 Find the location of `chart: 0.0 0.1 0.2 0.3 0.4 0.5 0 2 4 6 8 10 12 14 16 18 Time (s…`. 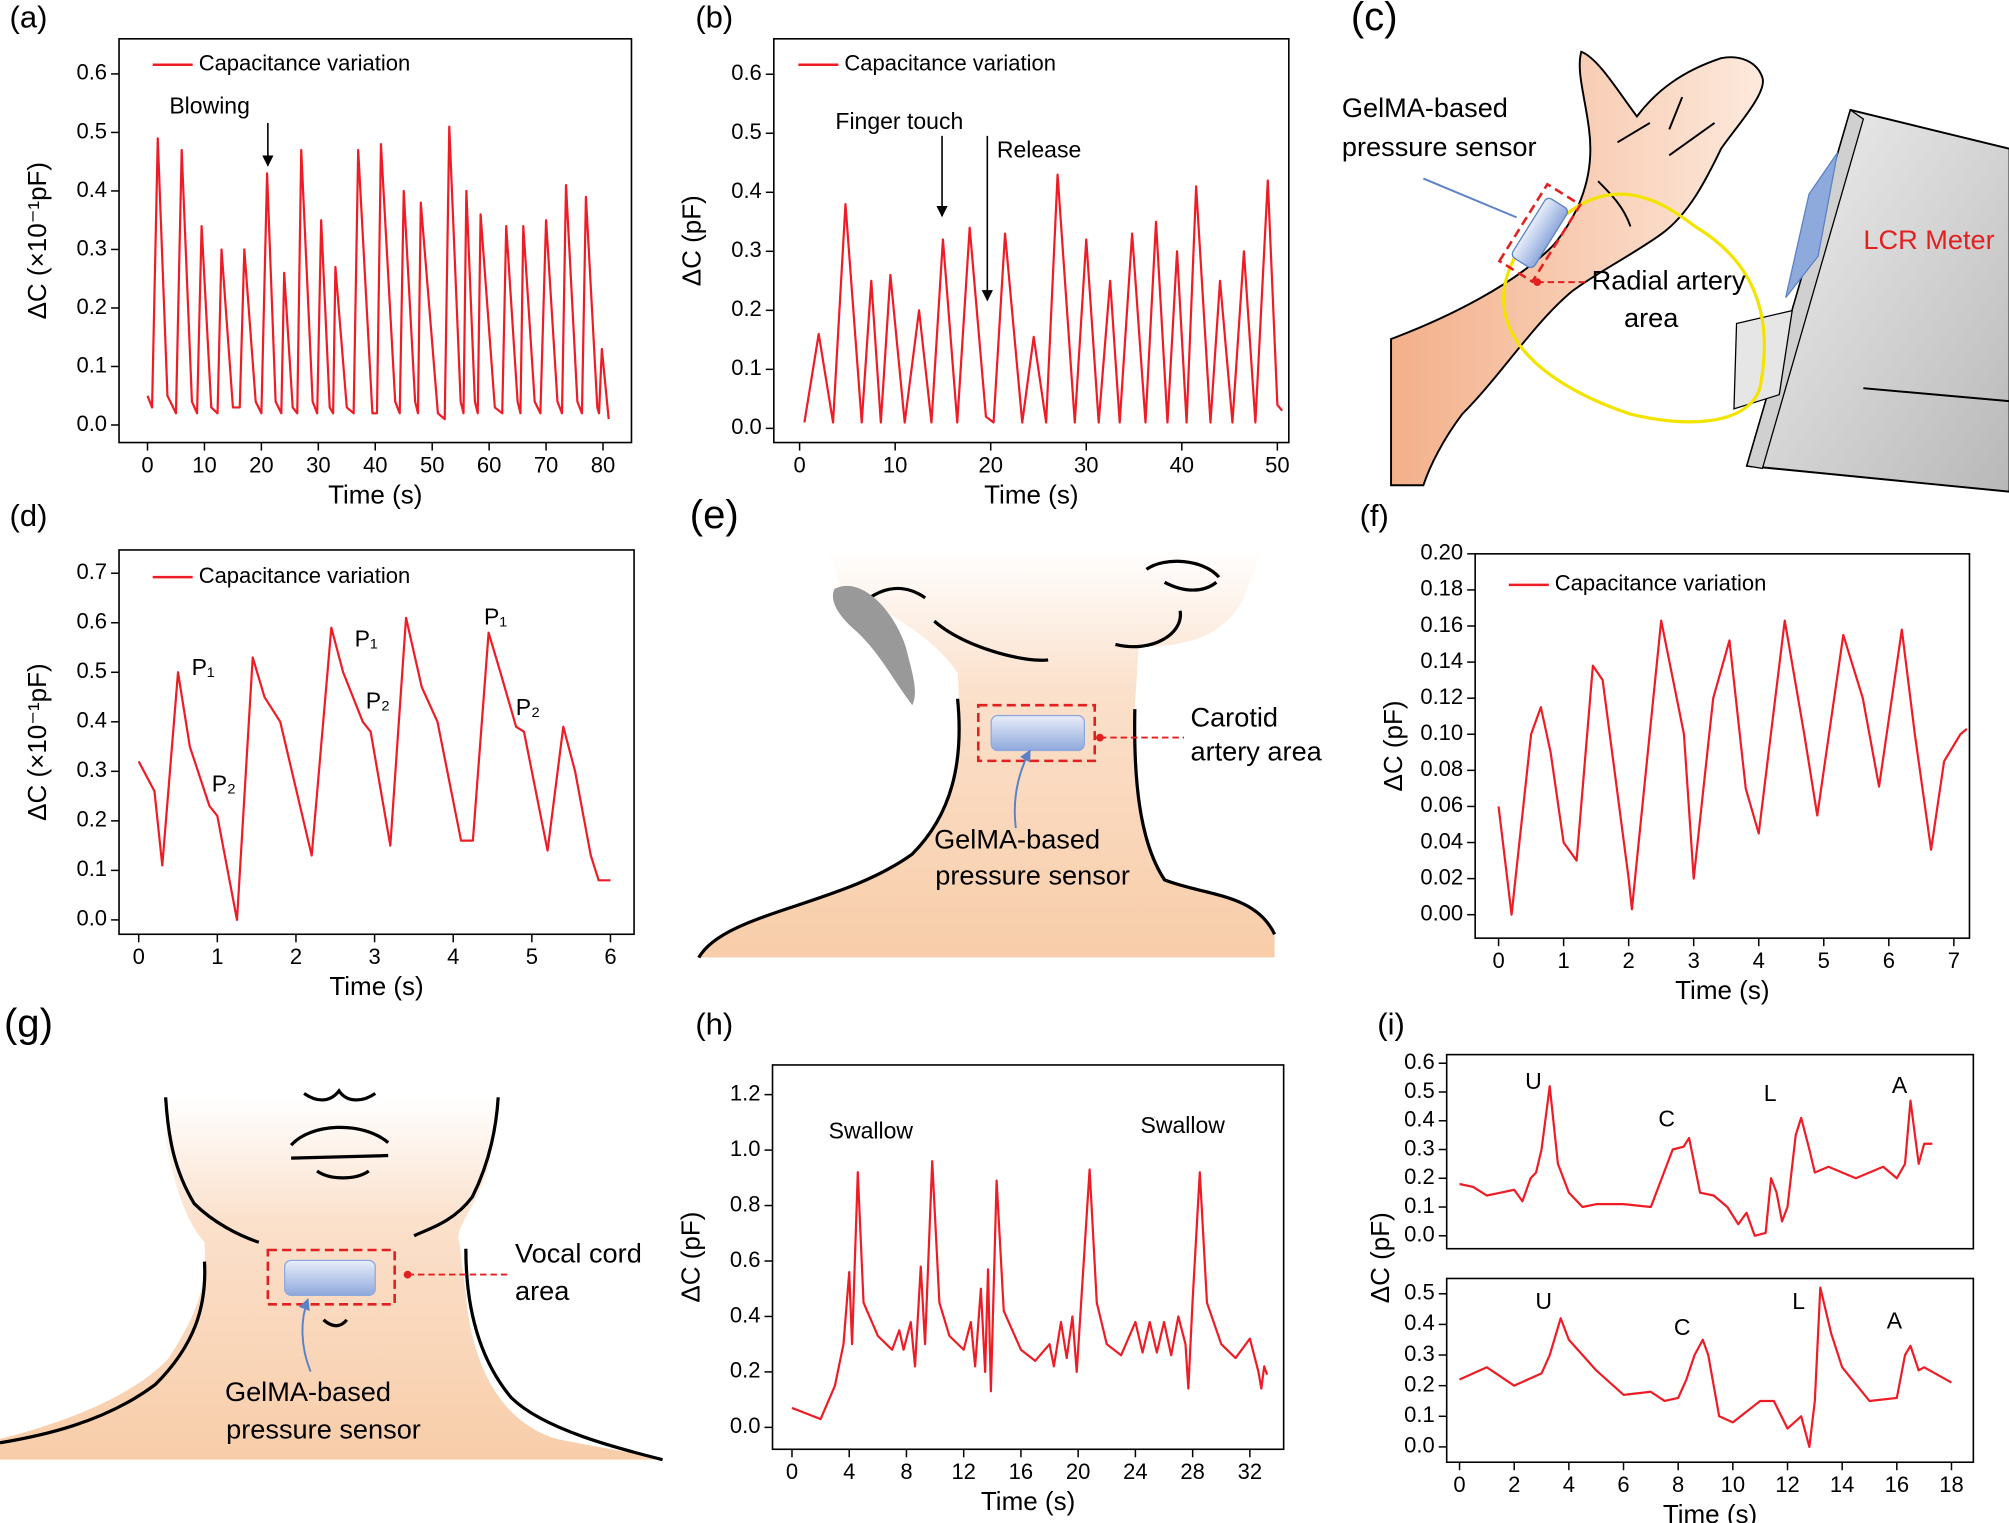

chart: 0.0 0.1 0.2 0.3 0.4 0.5 0 2 4 6 8 10 12 14 16 18 Time (s… is located at coordinates (1689, 1400).